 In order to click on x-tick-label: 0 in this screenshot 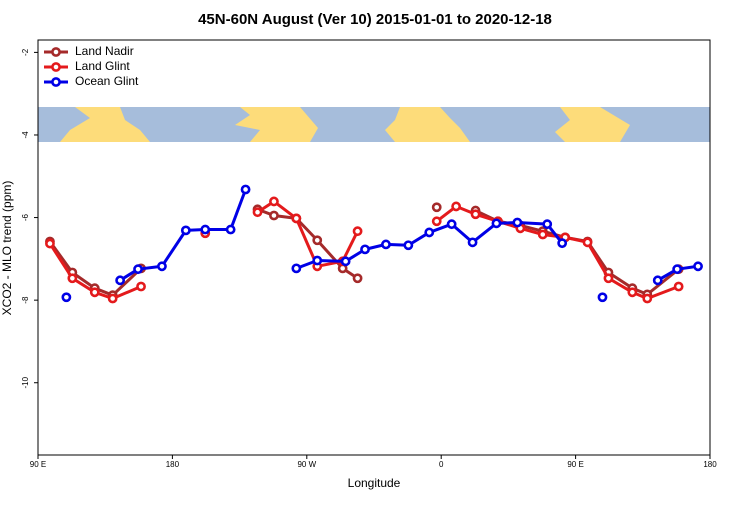, I will do `click(441, 464)`.